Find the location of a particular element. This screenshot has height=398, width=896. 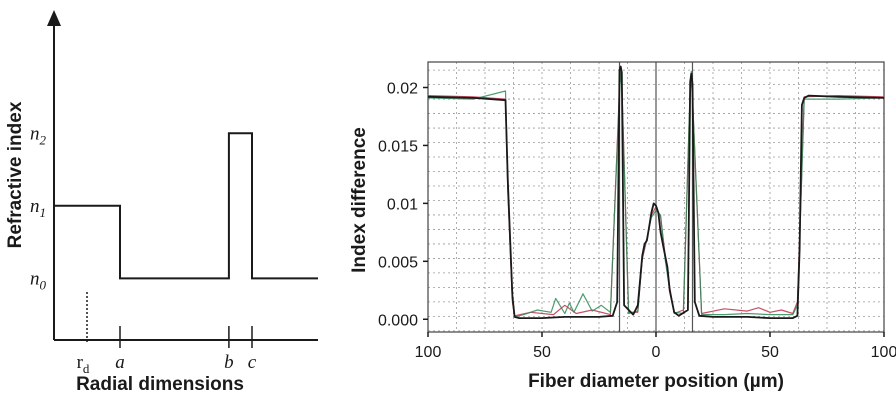

x-tick-label-2: b is located at coordinates (229, 362).